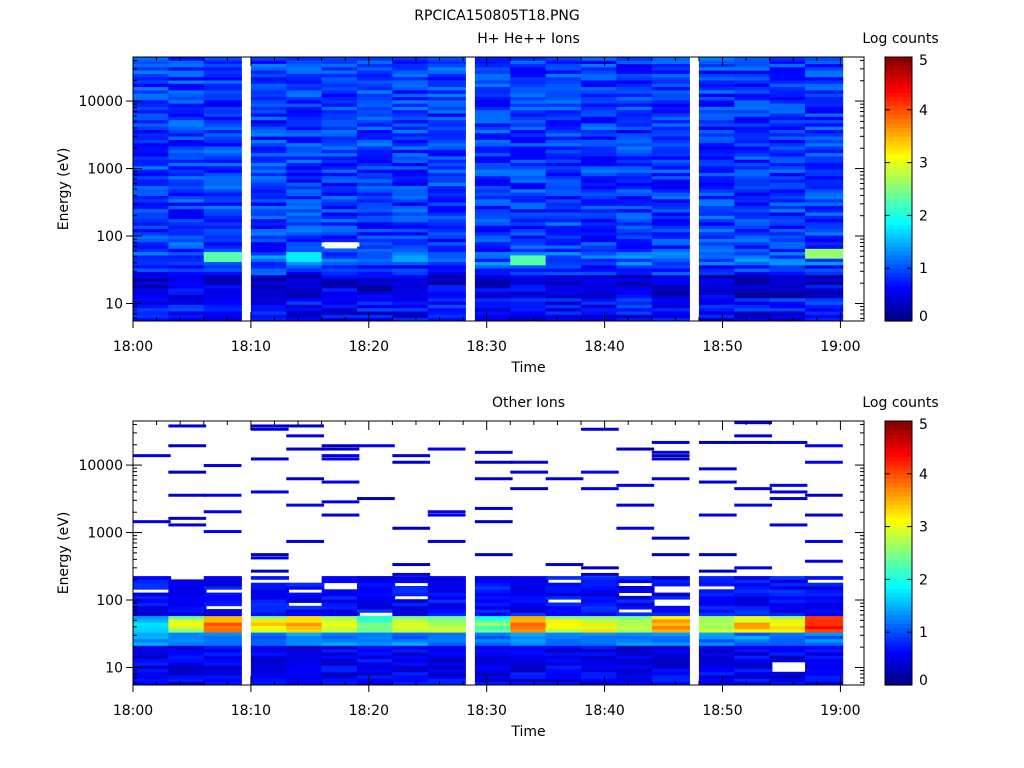  Describe the element at coordinates (251, 711) in the screenshot. I see `x-tick-label: 18:10` at that location.